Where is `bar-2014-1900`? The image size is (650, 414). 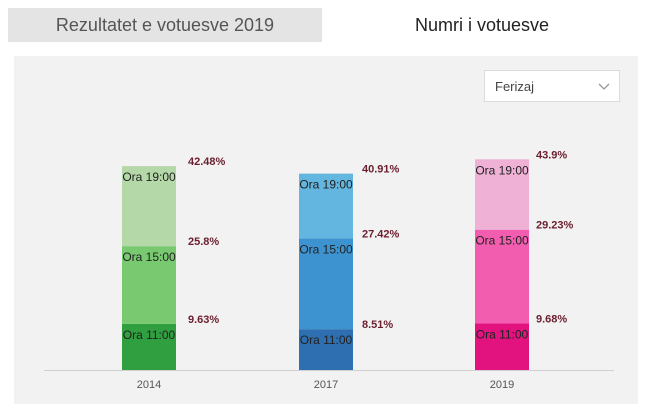 bar-2014-1900 is located at coordinates (149, 206).